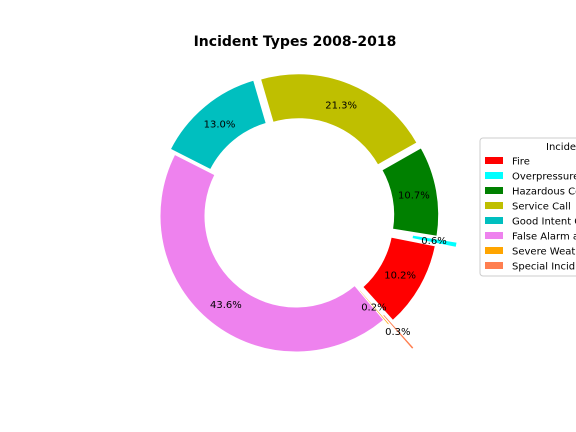  What do you see at coordinates (400, 276) in the screenshot?
I see `slice-percent-label: 10.2%` at bounding box center [400, 276].